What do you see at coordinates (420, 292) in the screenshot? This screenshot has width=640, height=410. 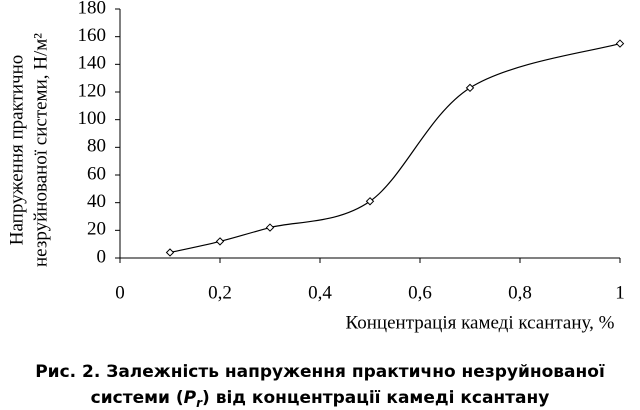 I see `x-tick-label: 0,6` at bounding box center [420, 292].